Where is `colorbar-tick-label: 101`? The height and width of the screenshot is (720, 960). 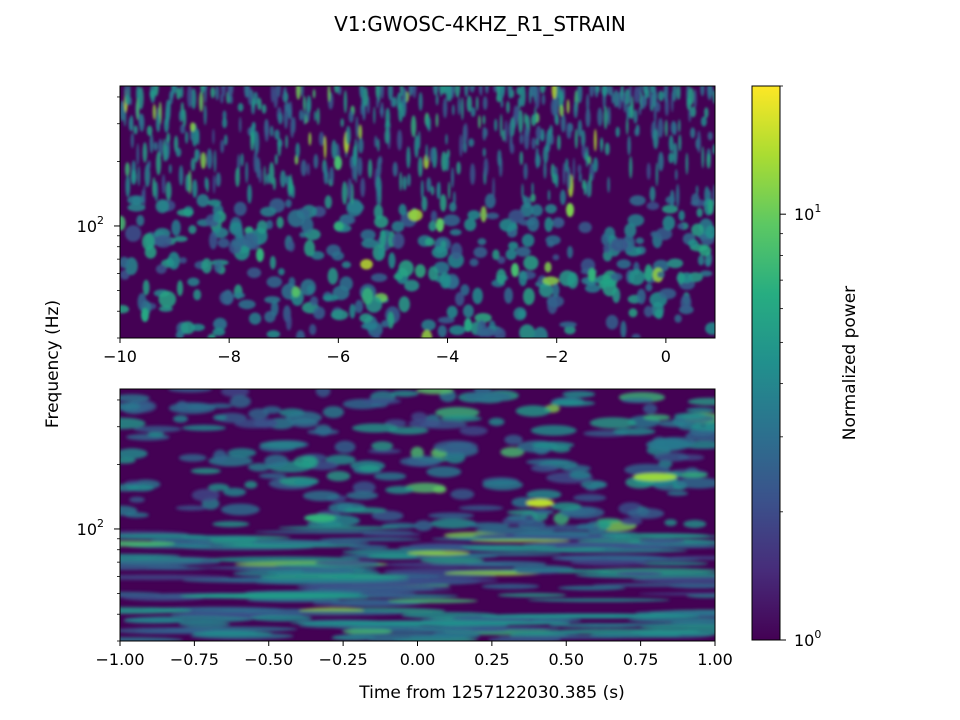 colorbar-tick-label: 101 is located at coordinates (807, 213).